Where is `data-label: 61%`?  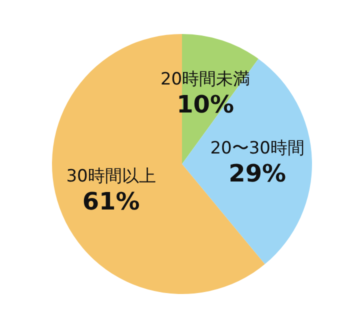 data-label: 61% is located at coordinates (111, 202).